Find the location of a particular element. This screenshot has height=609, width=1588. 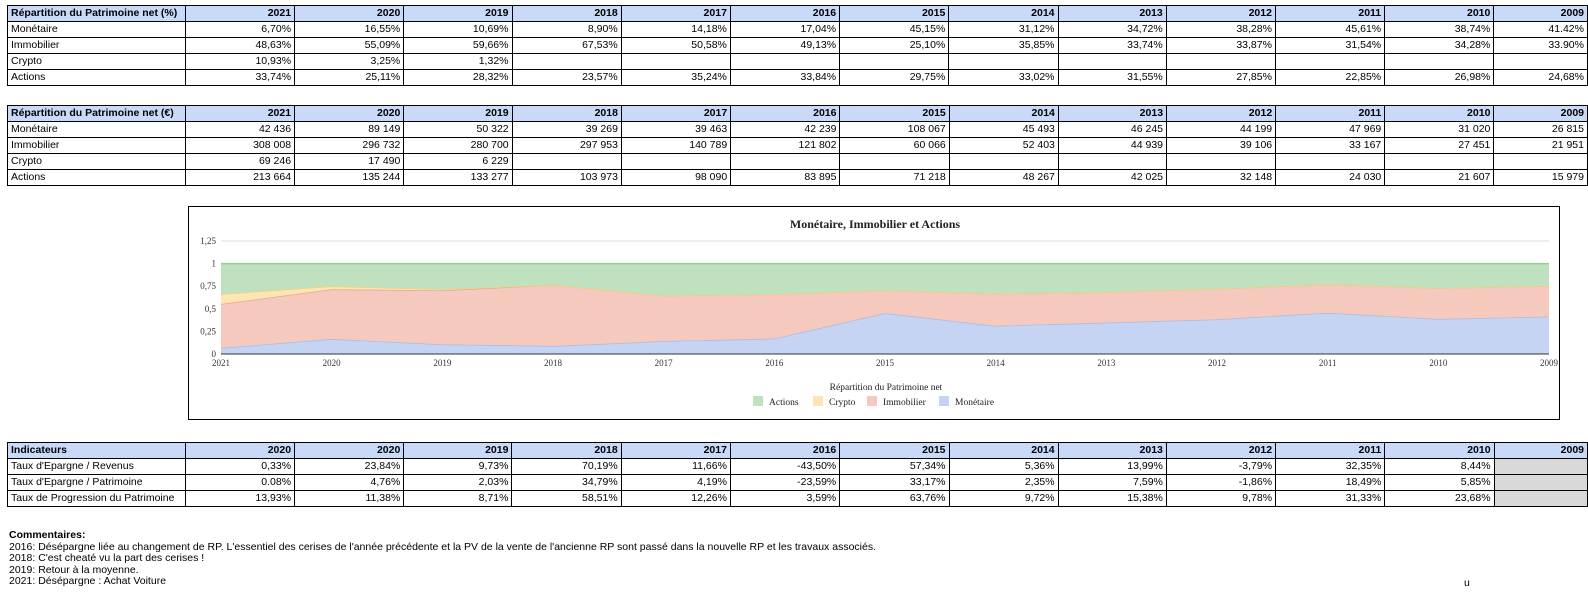

row-label-cell: Taux de Progression du Patrimoine is located at coordinates (96, 498).